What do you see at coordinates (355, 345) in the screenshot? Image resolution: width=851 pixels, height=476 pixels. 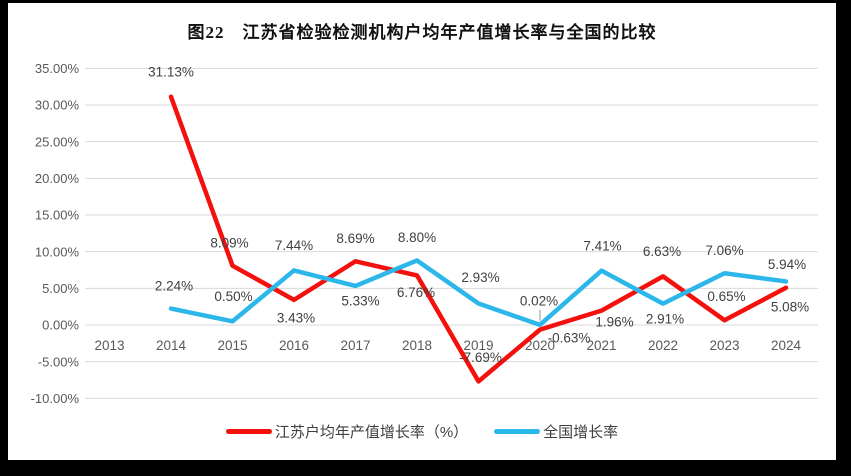 I see `svg-text: 2017` at bounding box center [355, 345].